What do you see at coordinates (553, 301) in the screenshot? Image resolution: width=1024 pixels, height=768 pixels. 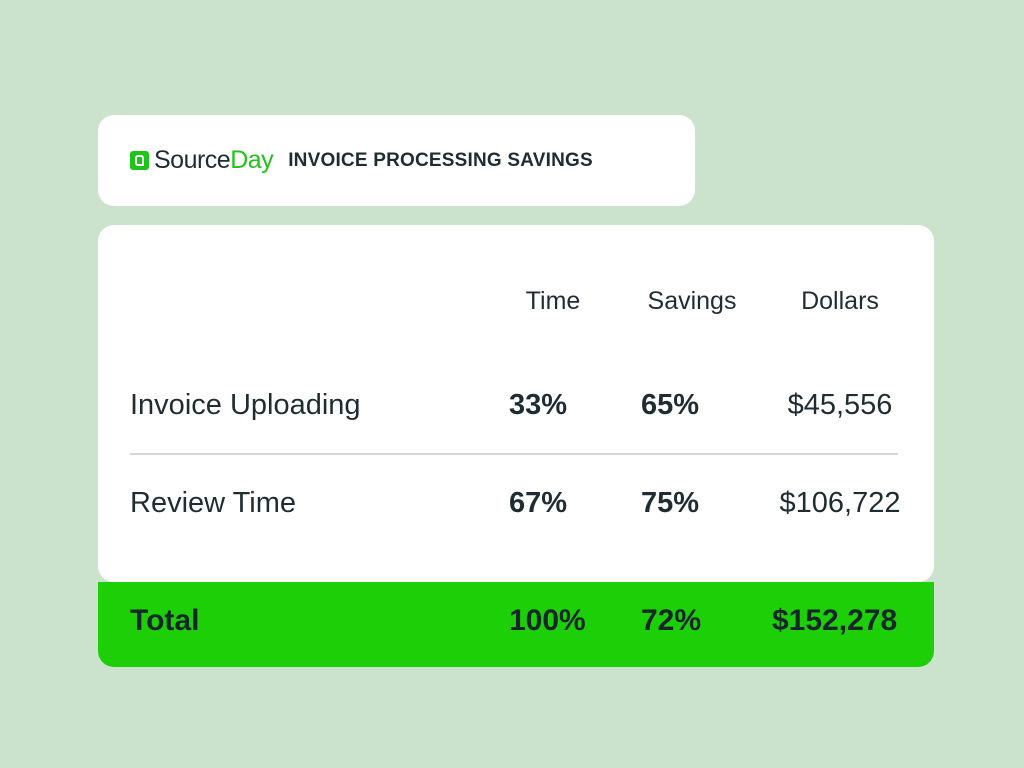 I see `column-header-time: Time` at bounding box center [553, 301].